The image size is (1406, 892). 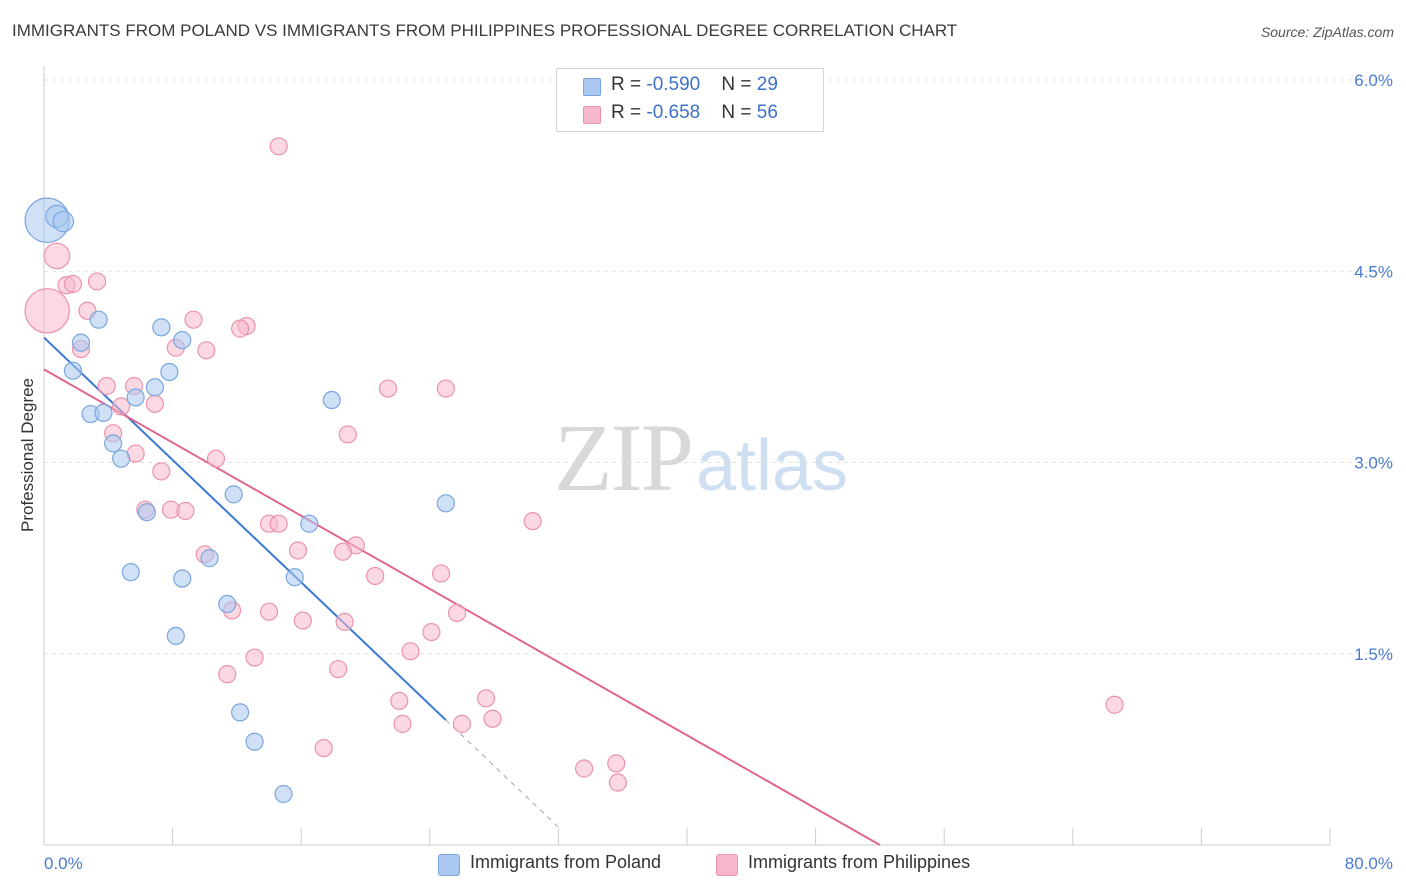 I want to click on philippines-legend-label: Immigrants from Philippines, so click(x=859, y=862).